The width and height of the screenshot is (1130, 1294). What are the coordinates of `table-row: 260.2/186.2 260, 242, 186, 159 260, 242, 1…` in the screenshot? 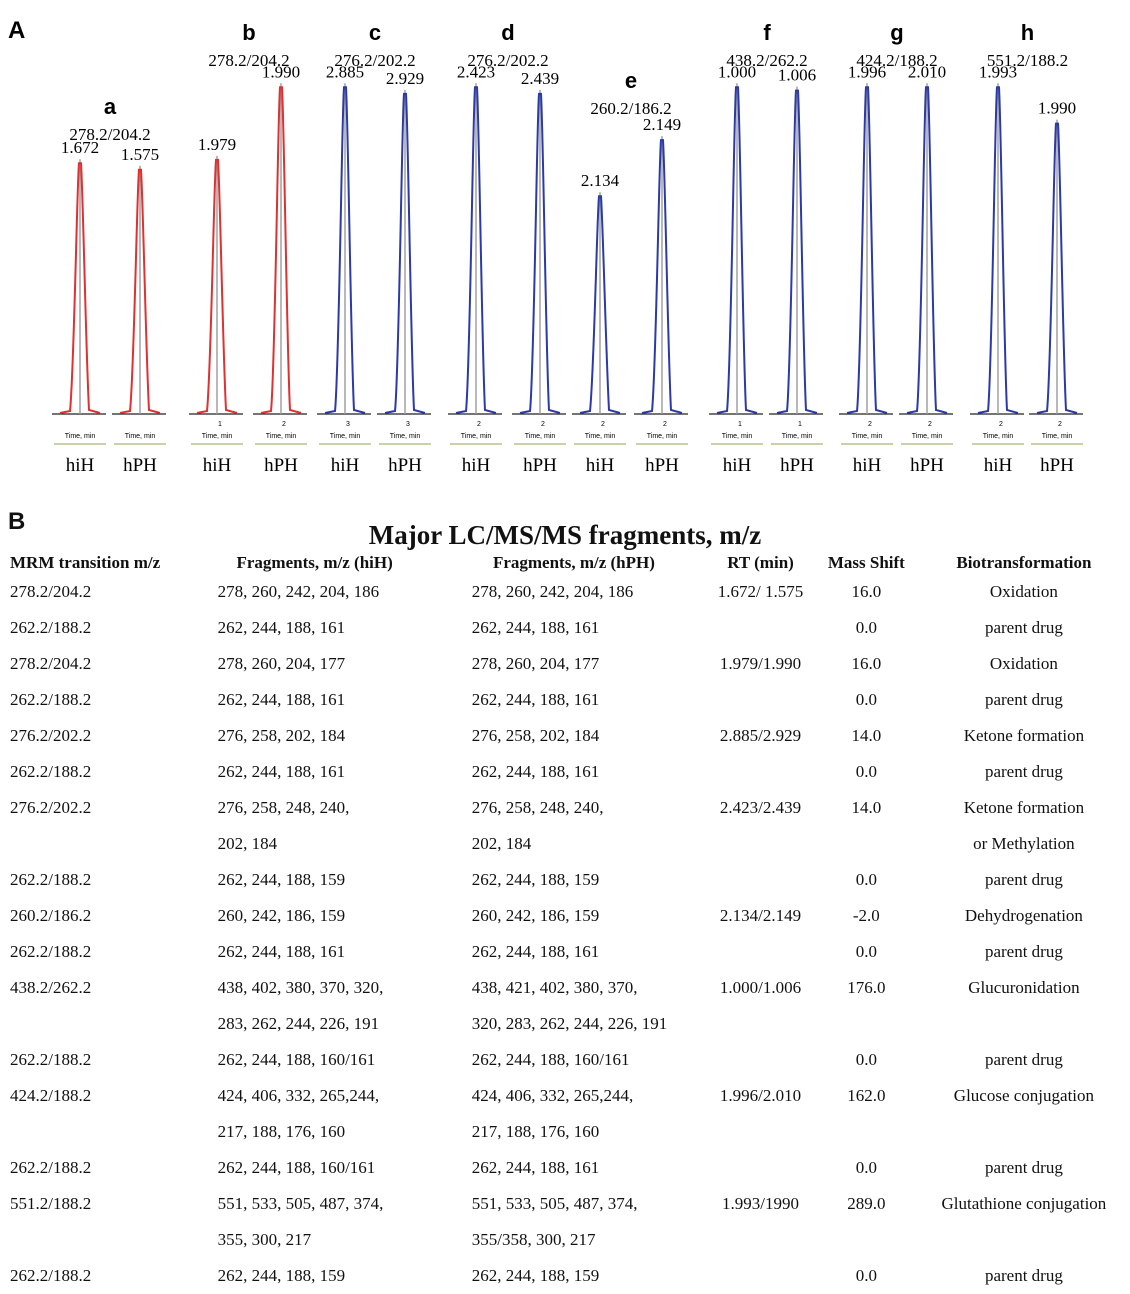 It's located at (570, 916).